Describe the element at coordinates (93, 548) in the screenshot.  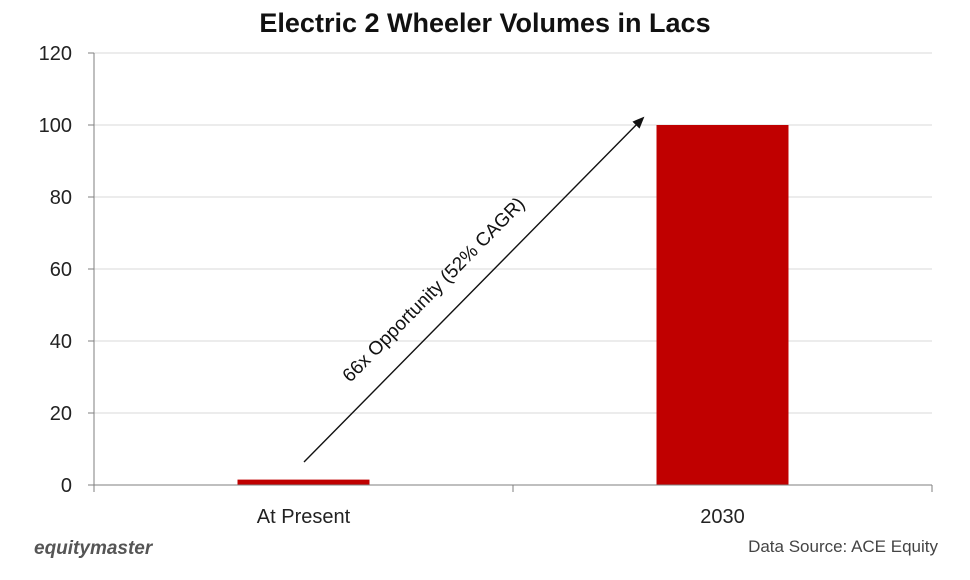
I see `equitymaster-logo: equitymaster` at that location.